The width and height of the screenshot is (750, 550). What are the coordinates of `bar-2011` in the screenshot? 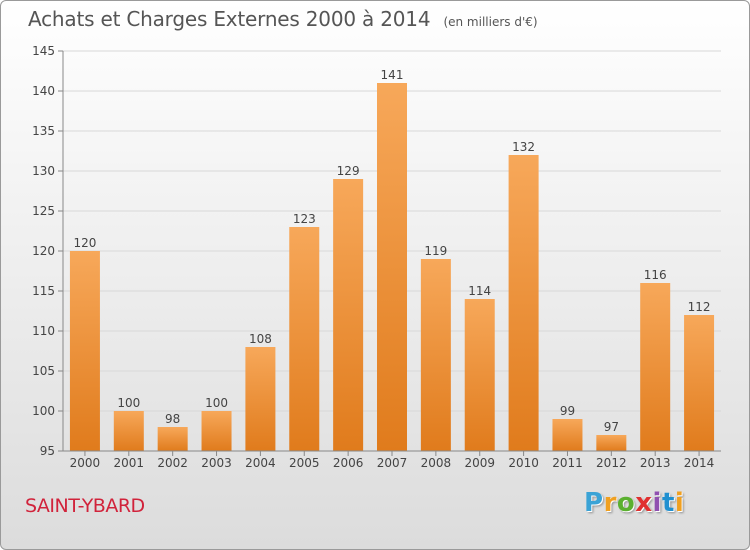 It's located at (567, 435).